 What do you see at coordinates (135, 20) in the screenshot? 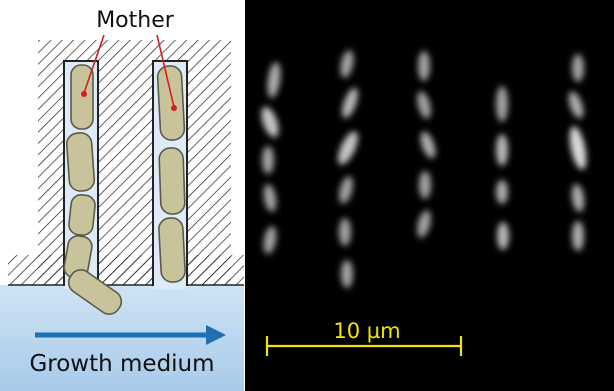
I see `mother-label: Mother` at bounding box center [135, 20].